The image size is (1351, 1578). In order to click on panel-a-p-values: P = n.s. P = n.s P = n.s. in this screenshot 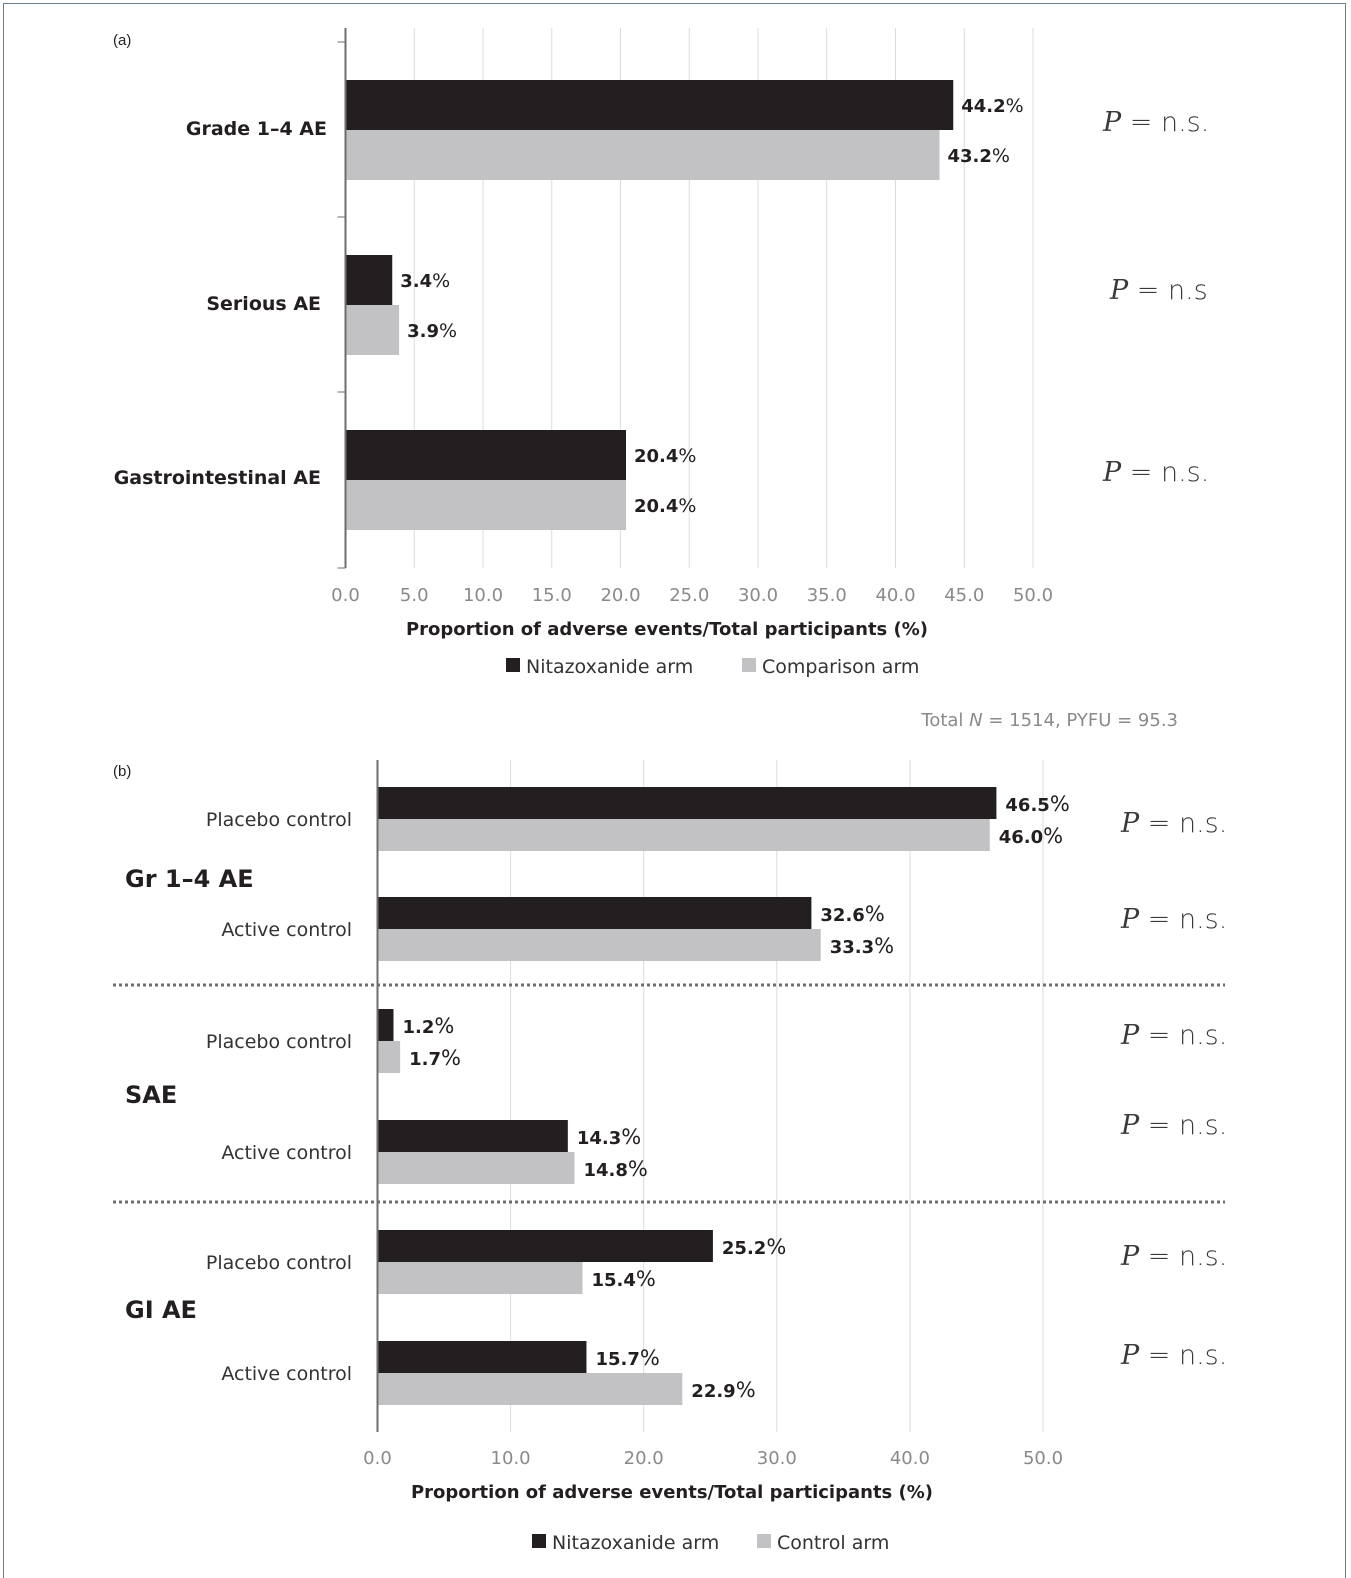, I will do `click(1155, 297)`.